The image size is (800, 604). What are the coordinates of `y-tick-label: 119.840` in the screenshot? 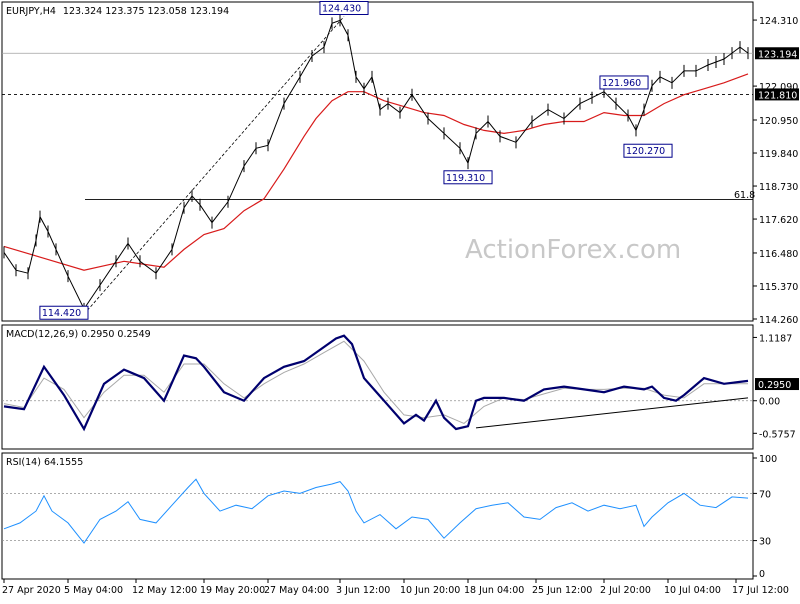 It's located at (778, 154).